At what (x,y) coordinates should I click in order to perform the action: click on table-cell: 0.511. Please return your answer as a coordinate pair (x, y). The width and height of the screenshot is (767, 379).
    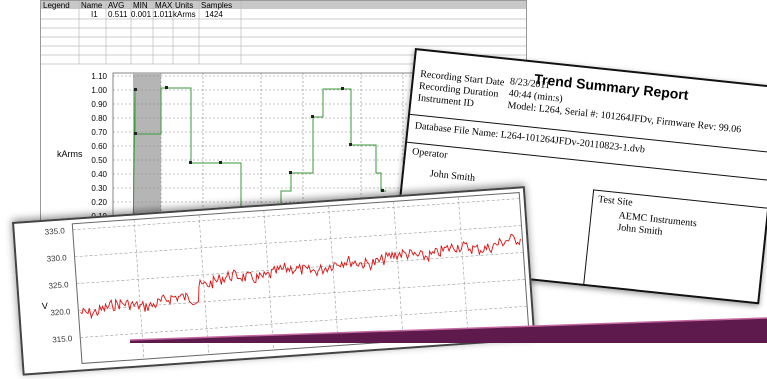
    Looking at the image, I should click on (118, 14).